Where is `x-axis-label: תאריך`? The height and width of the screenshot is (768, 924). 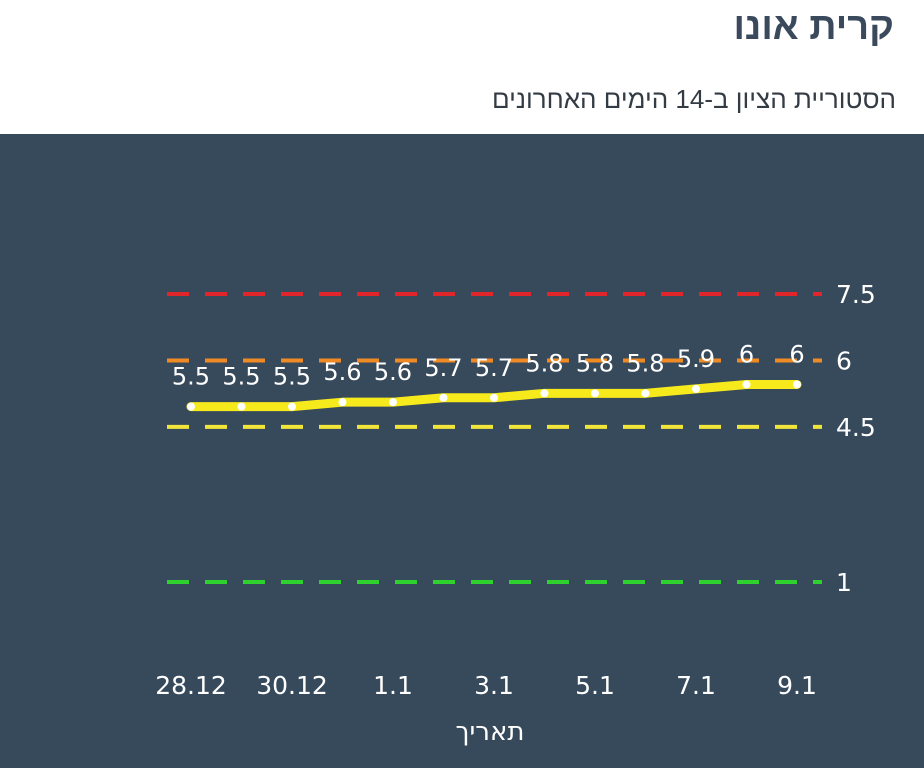 x-axis-label: תאריך is located at coordinates (490, 732).